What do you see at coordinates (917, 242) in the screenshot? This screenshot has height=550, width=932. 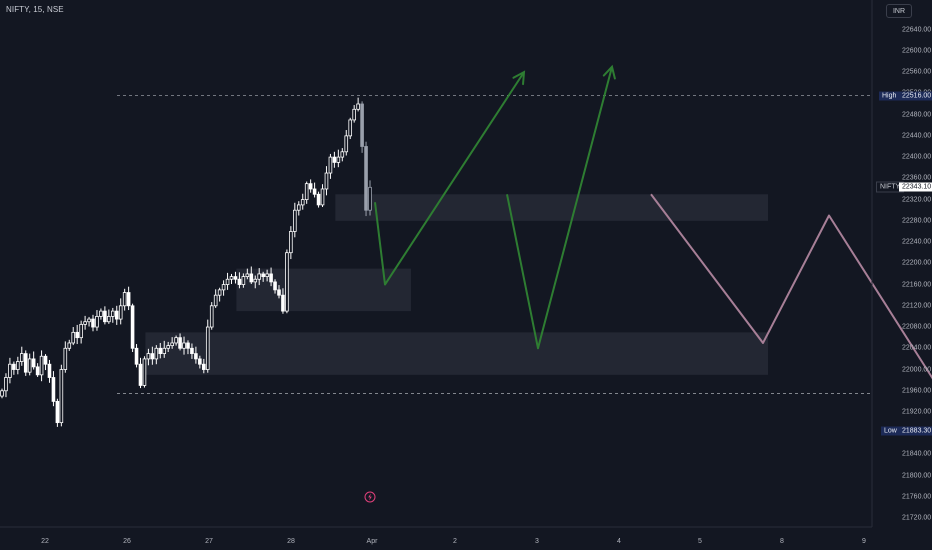 I see `price-tick-label: 22240.00` at bounding box center [917, 242].